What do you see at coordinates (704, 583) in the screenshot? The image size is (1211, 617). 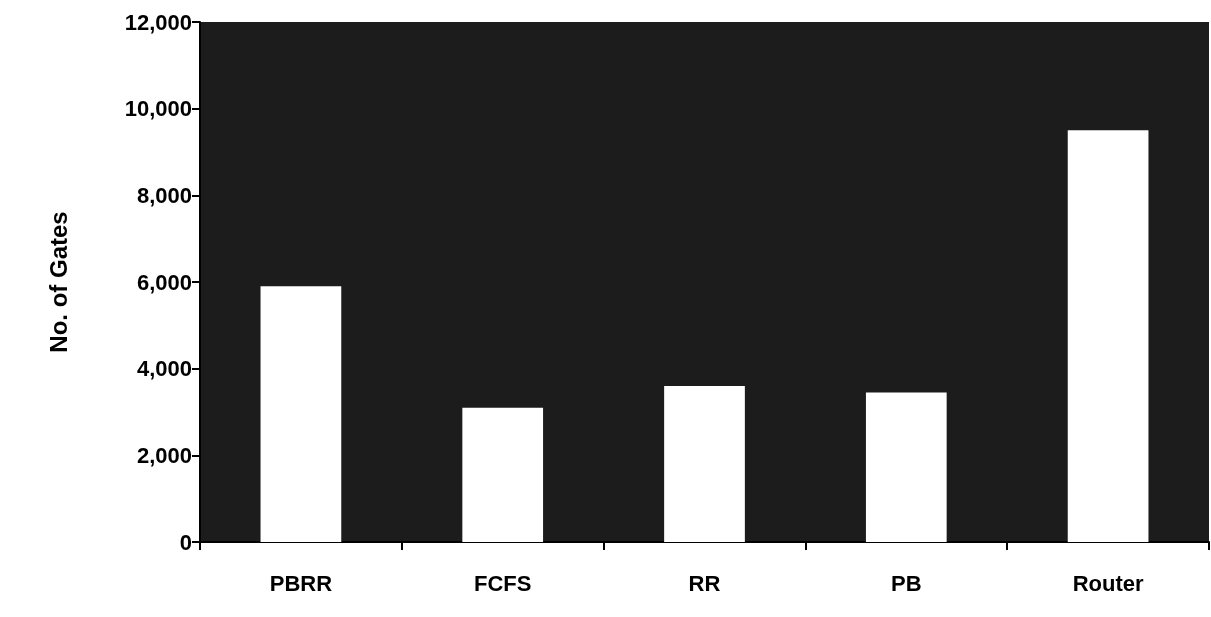 I see `x-tick-label: RR` at bounding box center [704, 583].